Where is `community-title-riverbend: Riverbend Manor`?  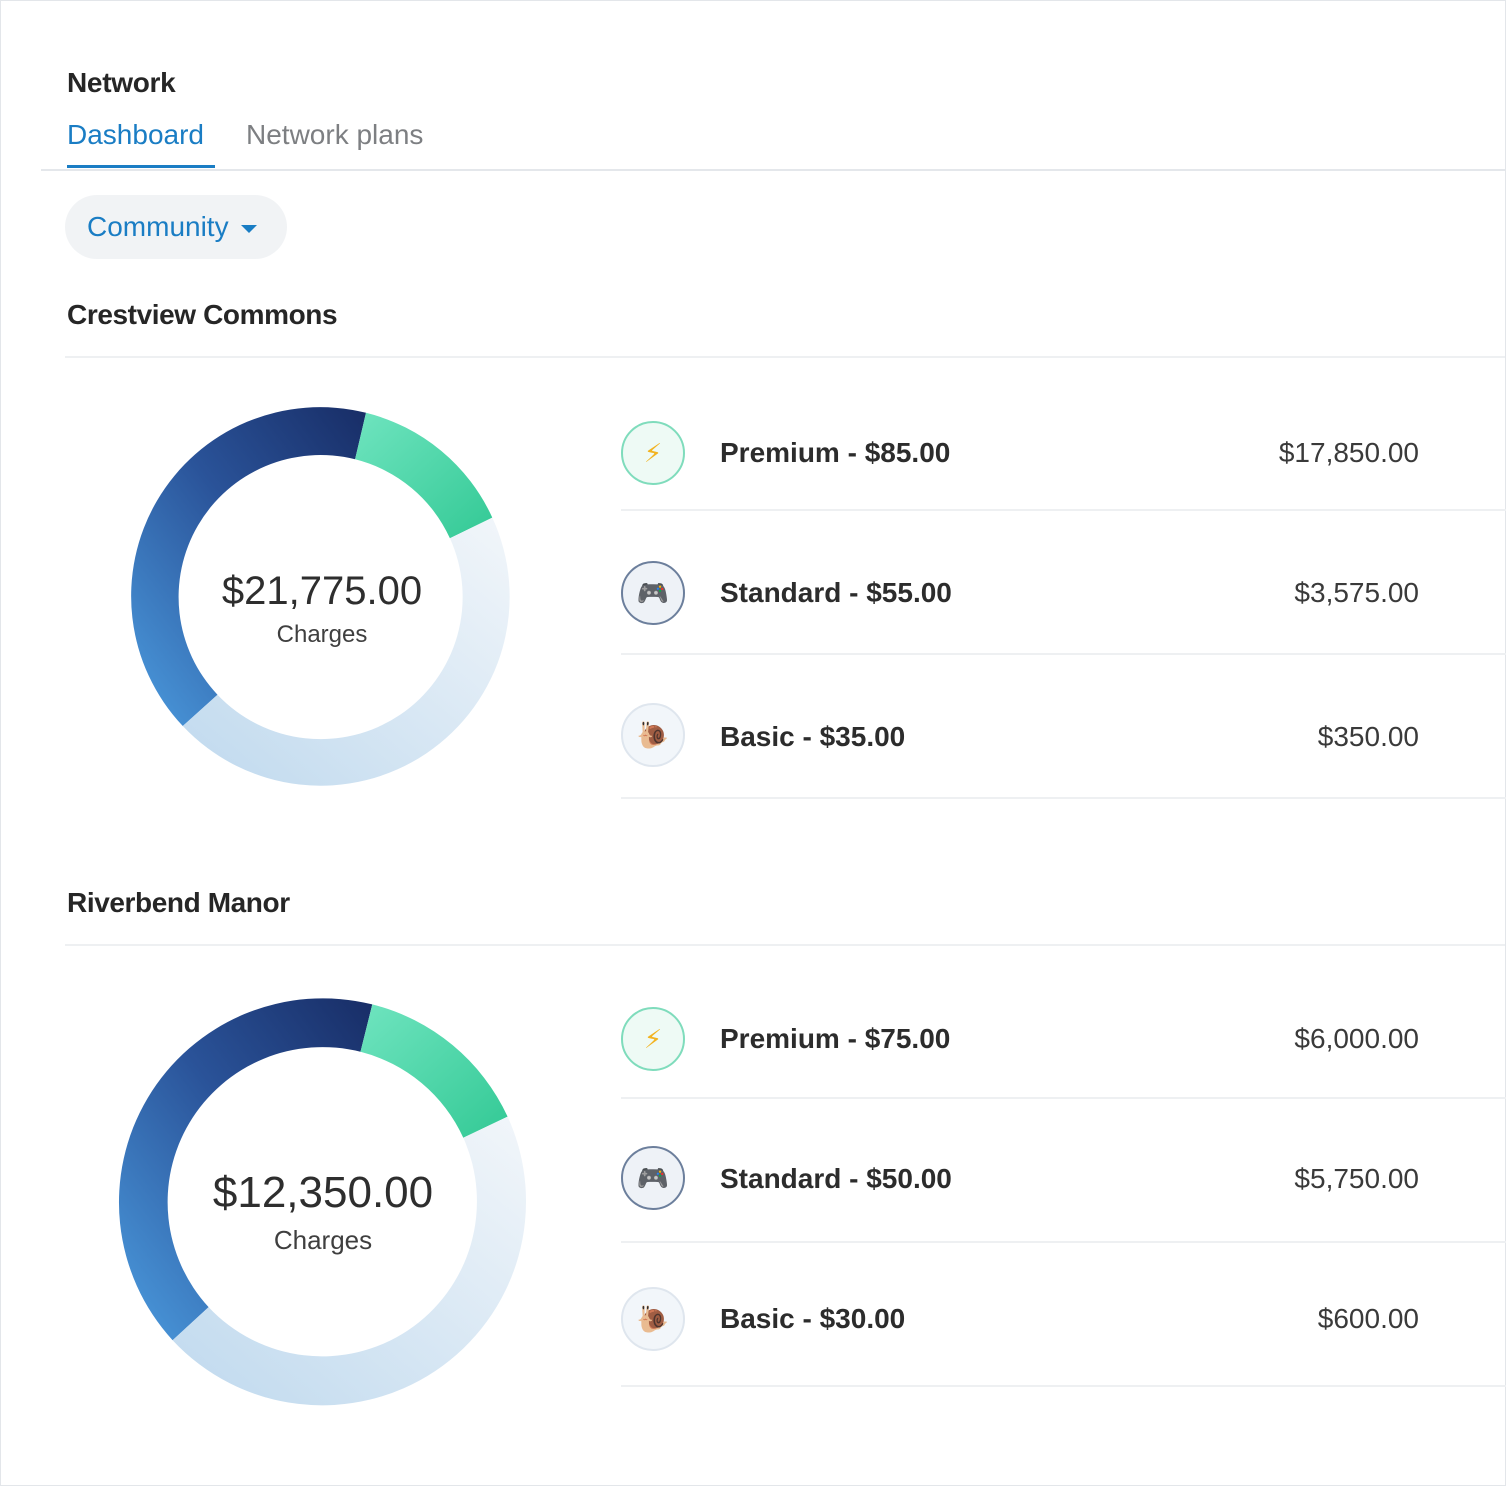 community-title-riverbend: Riverbend Manor is located at coordinates (178, 902).